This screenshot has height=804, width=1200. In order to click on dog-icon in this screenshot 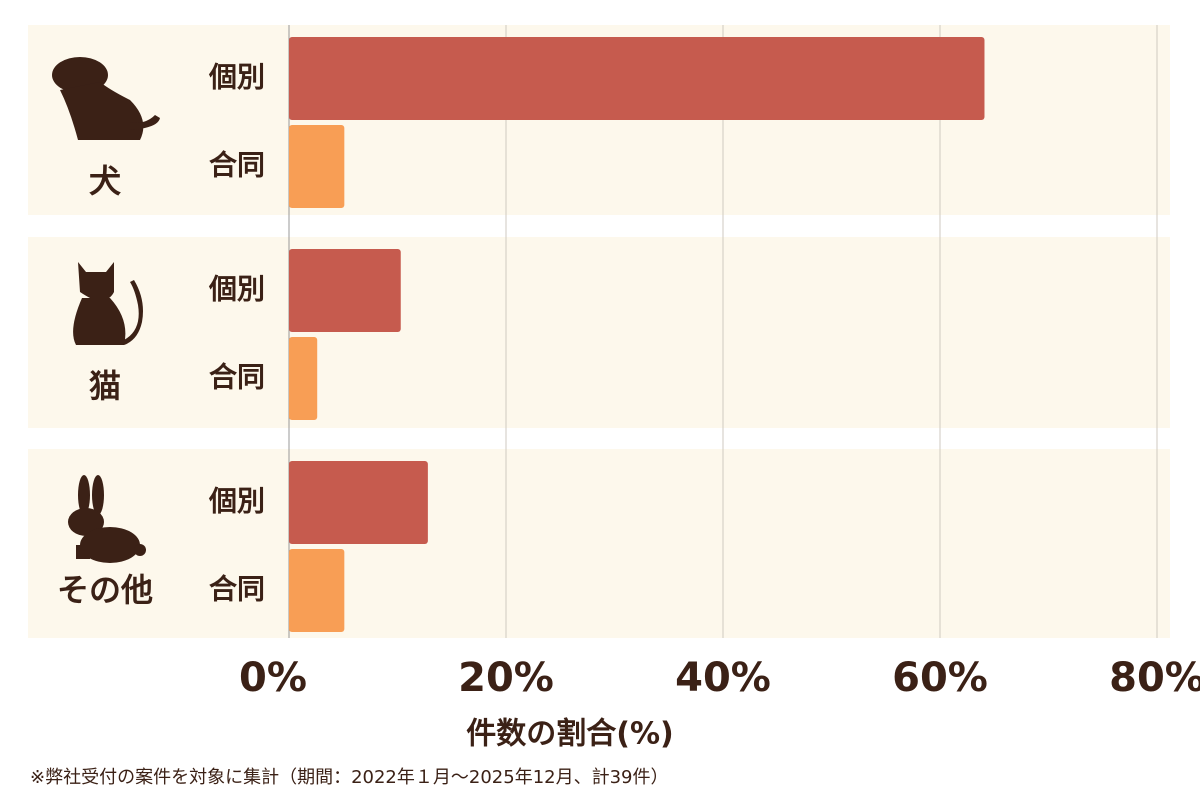, I will do `click(106, 98)`.